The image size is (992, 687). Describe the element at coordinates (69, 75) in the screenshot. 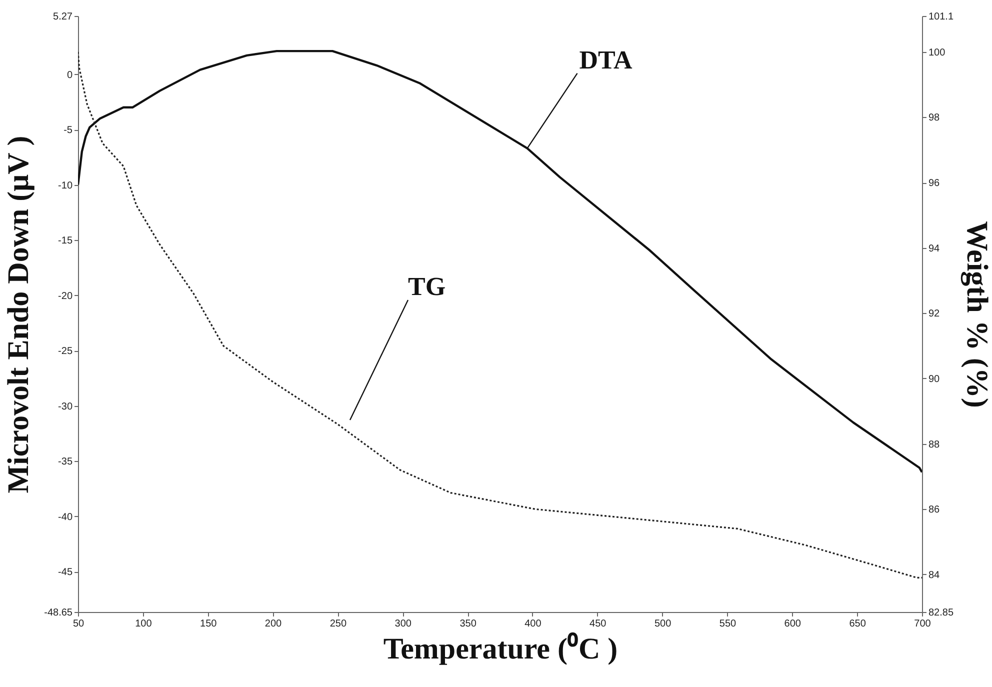

I see `y-tick-label: 0` at that location.